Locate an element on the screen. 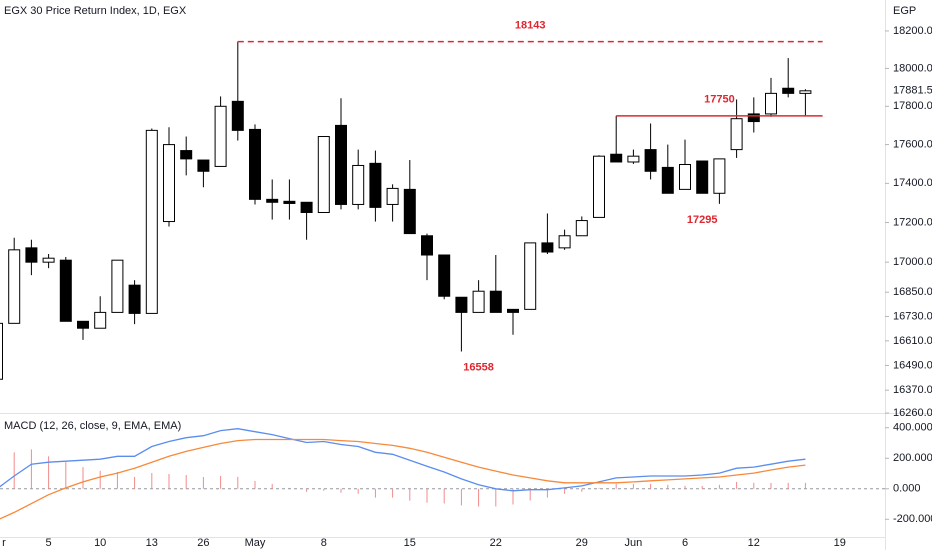 This screenshot has width=932, height=550. point-label: 17295 is located at coordinates (702, 220).